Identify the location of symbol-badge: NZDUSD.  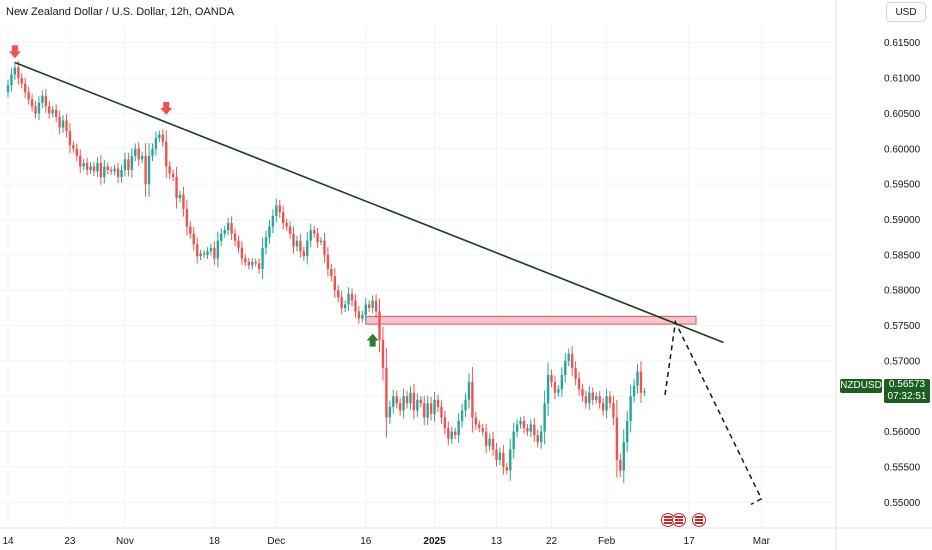
(861, 386).